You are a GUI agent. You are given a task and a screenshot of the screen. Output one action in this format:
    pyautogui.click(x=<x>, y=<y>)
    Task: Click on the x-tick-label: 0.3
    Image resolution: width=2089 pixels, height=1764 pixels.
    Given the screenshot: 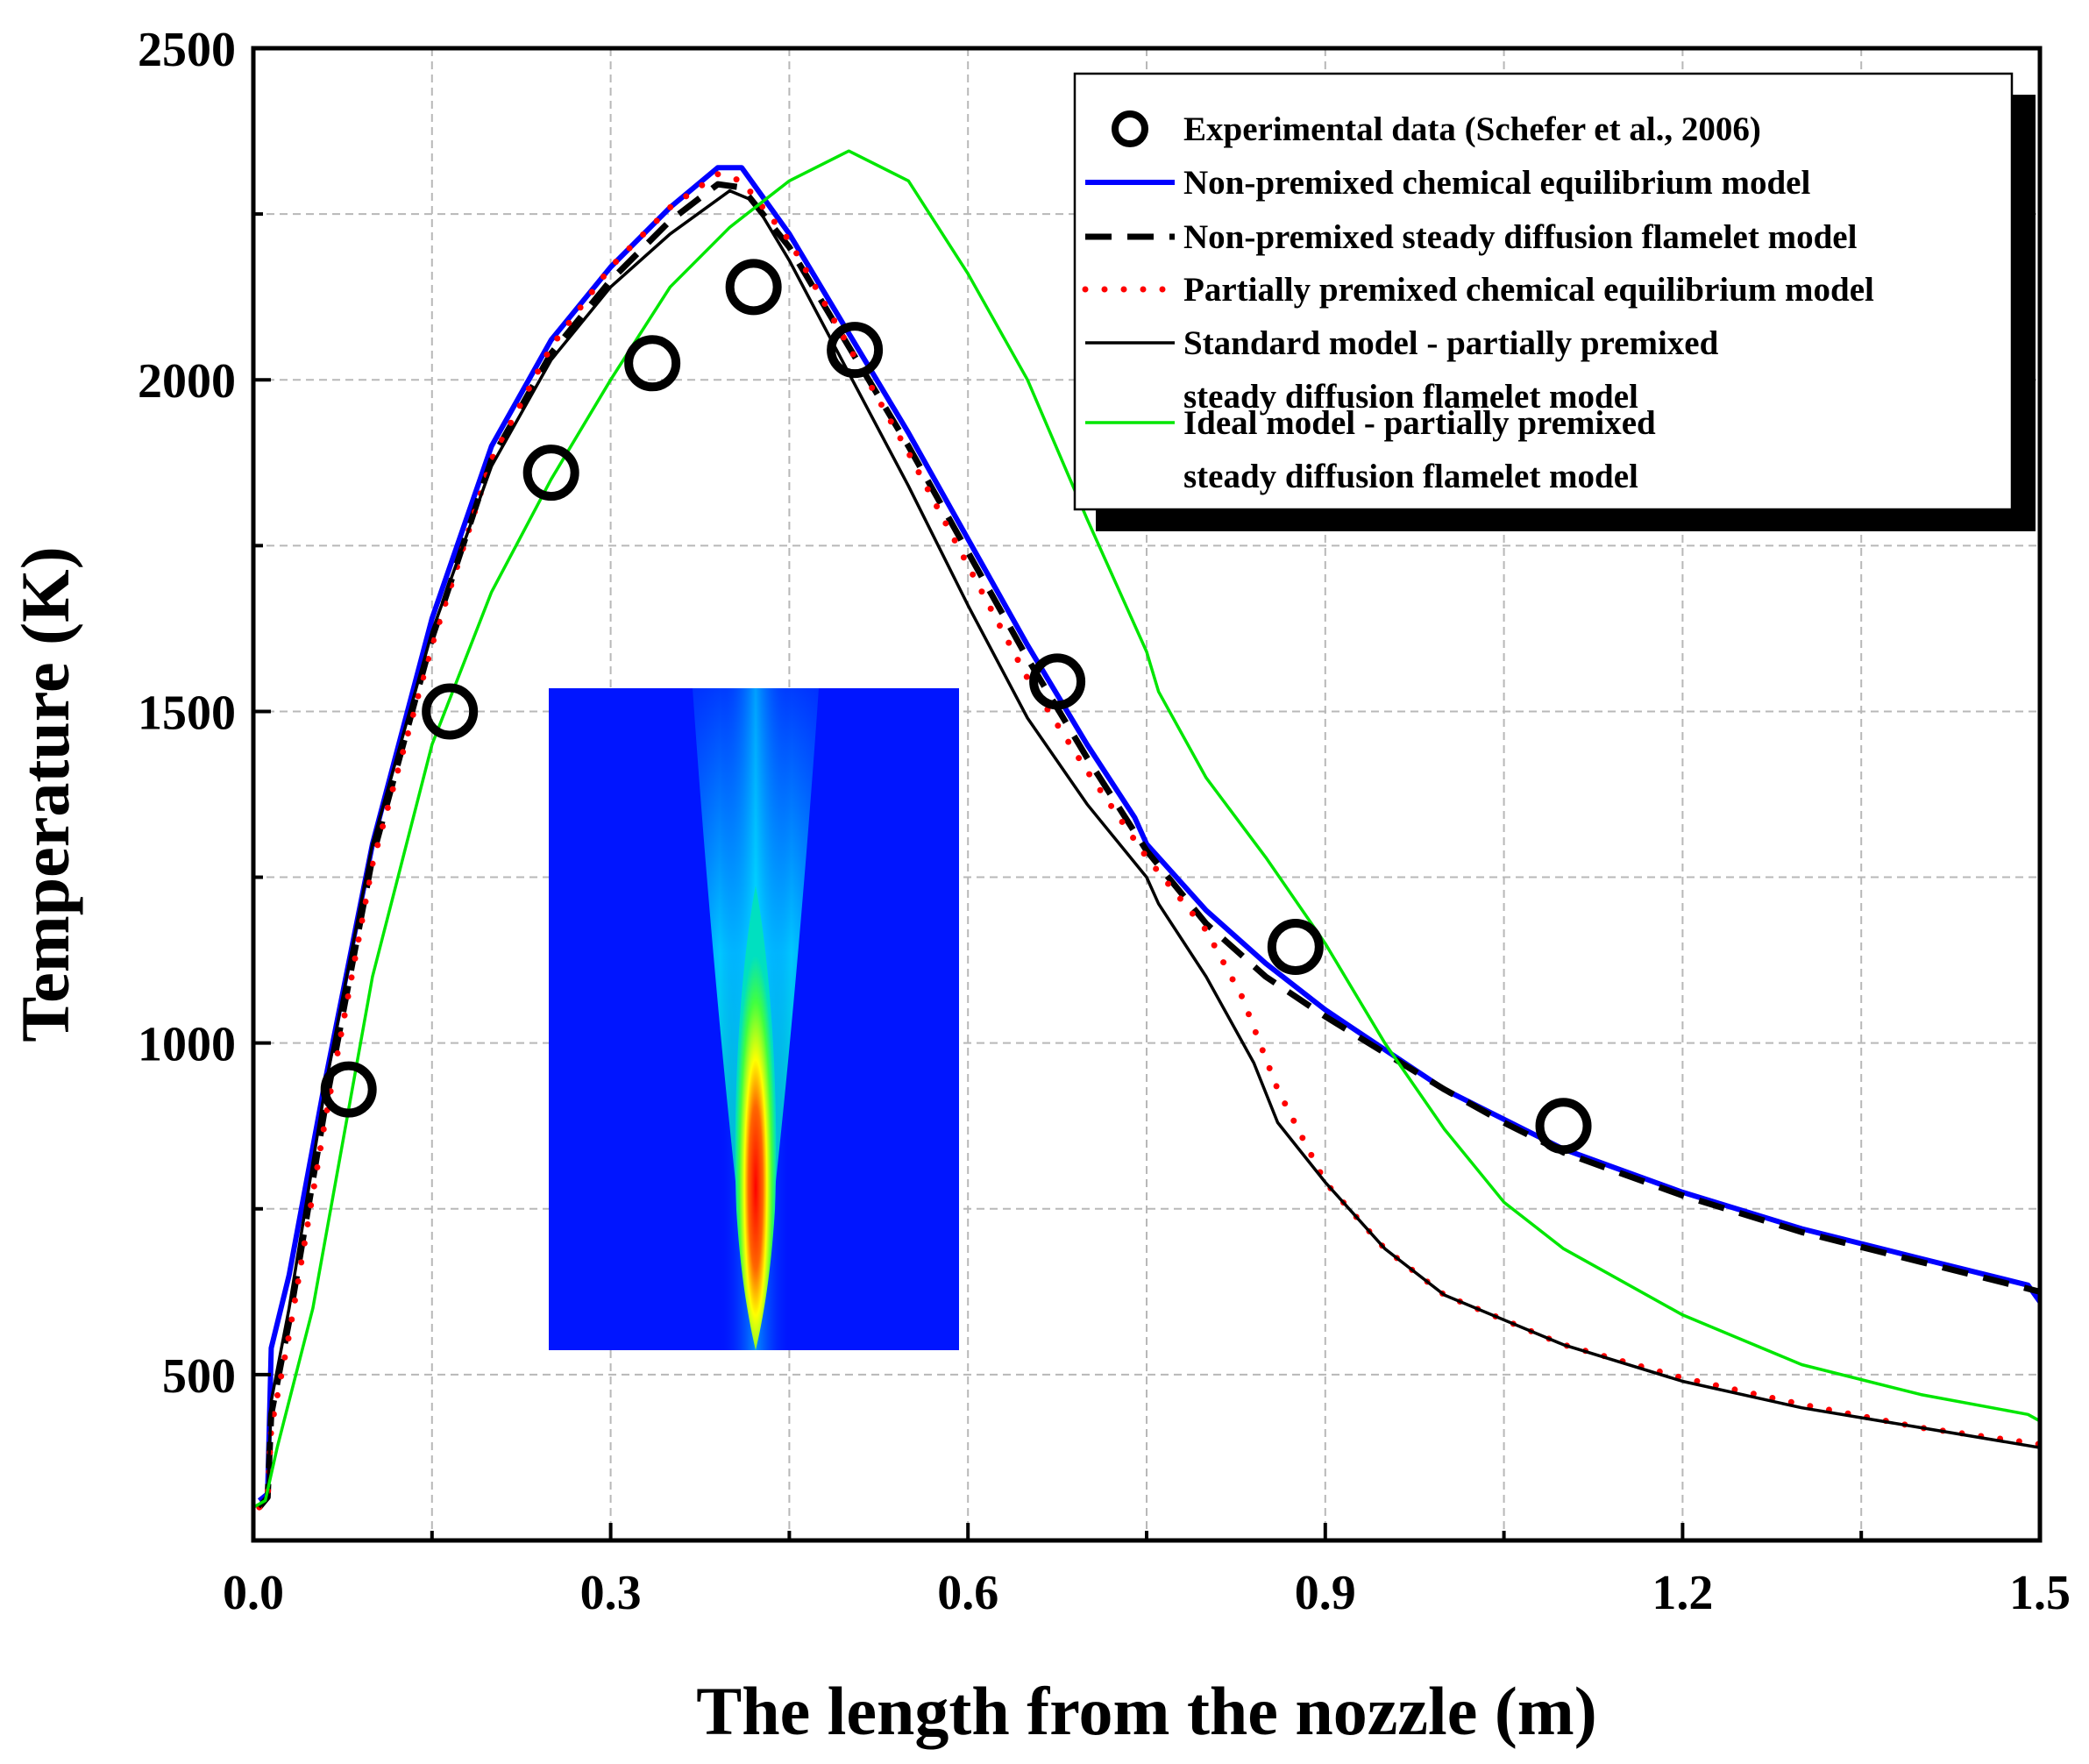 What is the action you would take?
    pyautogui.click(x=611, y=1593)
    